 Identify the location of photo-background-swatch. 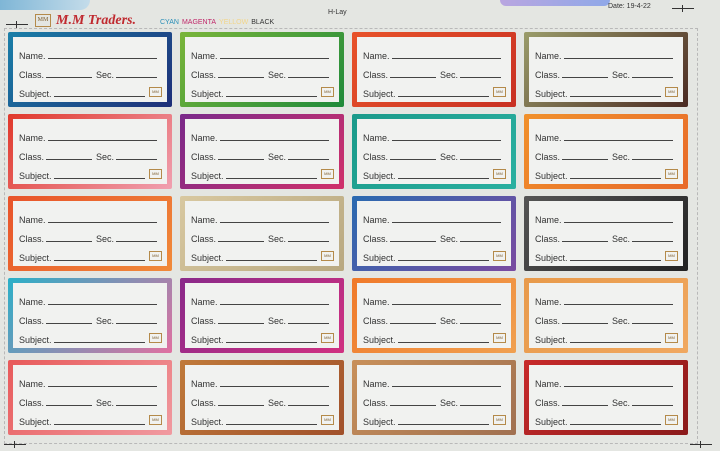
(45, 5).